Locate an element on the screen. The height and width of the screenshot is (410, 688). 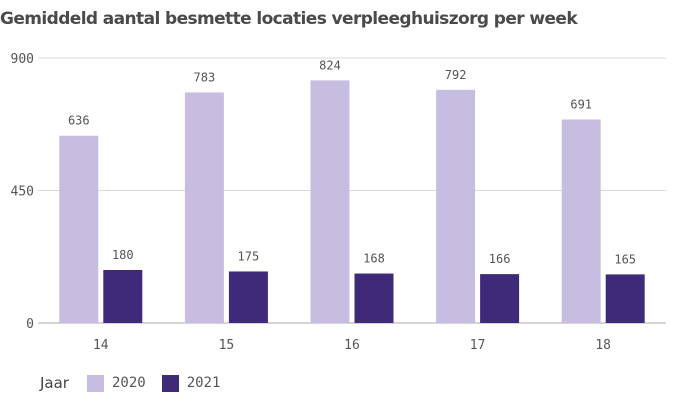
y-tick-label: 900 is located at coordinates (22, 59).